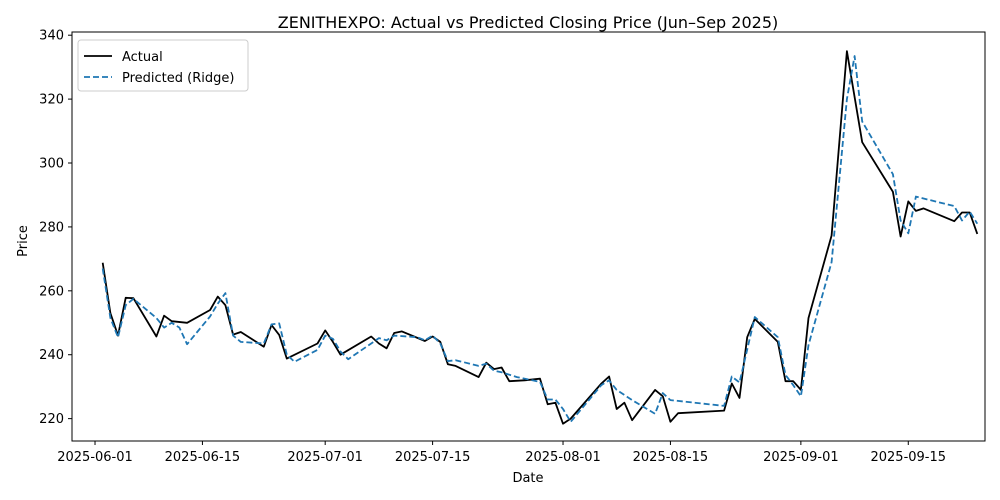 This screenshot has width=1000, height=500. What do you see at coordinates (51, 164) in the screenshot?
I see `y-tick-label: 300` at bounding box center [51, 164].